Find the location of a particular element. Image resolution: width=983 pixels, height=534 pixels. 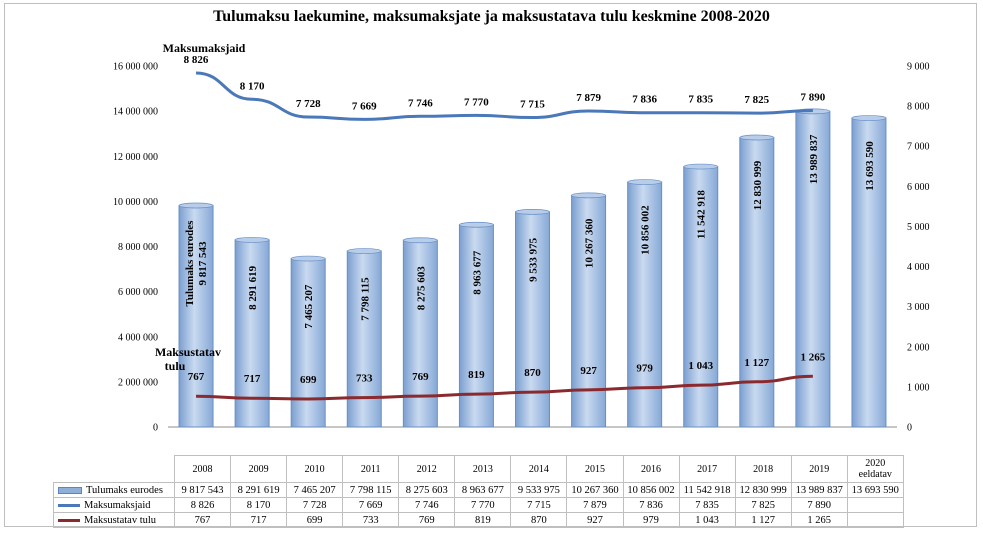

table-cell: 2015 is located at coordinates (595, 469).